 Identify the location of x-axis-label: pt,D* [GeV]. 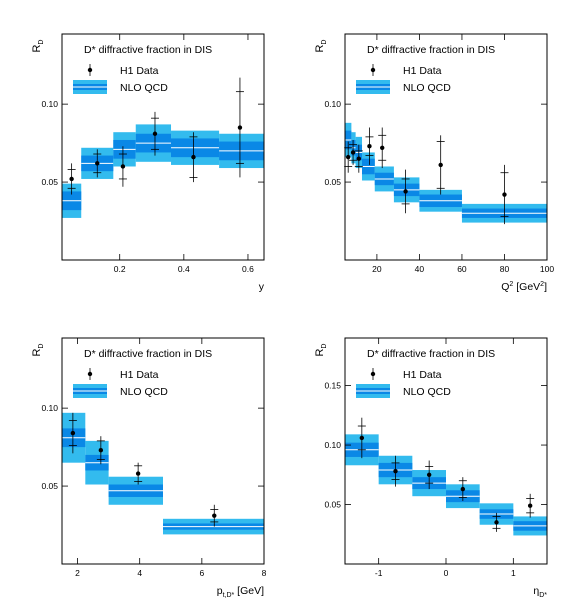
(240, 592).